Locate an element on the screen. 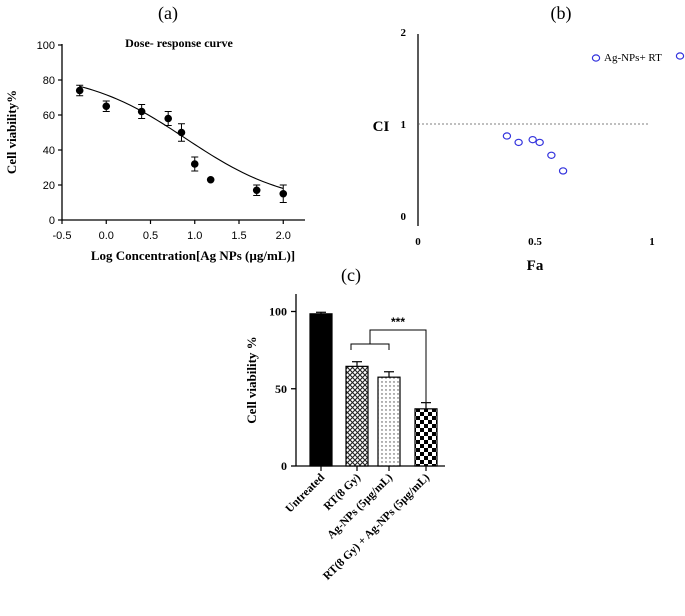  panel-c-bars is located at coordinates (373, 391).